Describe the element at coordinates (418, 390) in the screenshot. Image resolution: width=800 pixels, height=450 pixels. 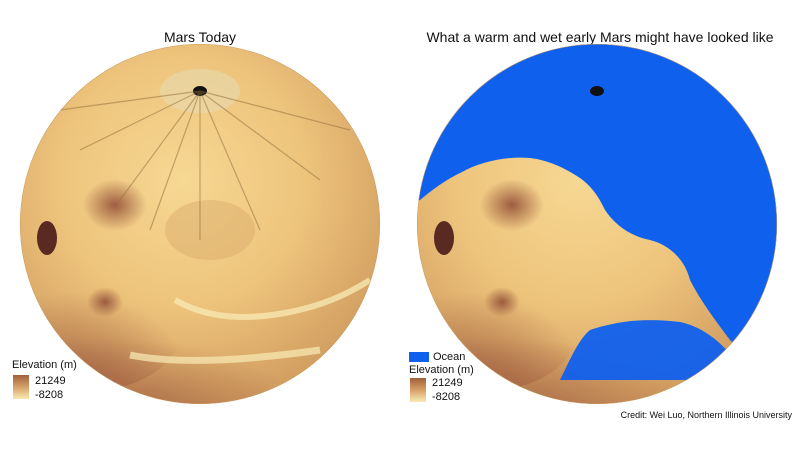
I see `elevation-ramp-right` at that location.